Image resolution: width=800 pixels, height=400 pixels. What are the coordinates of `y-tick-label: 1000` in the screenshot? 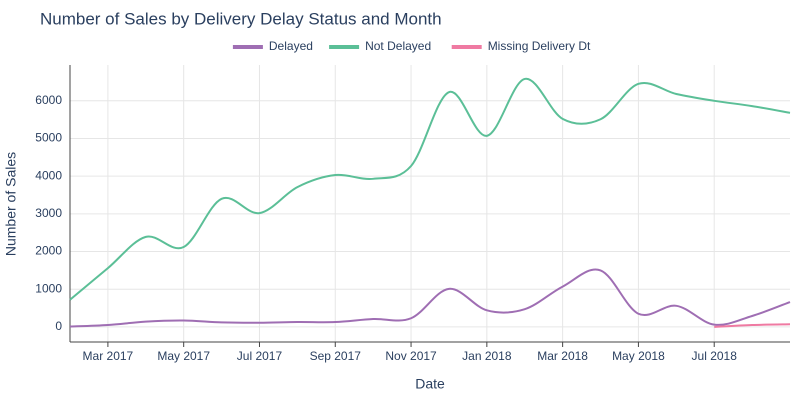 It's located at (48, 288).